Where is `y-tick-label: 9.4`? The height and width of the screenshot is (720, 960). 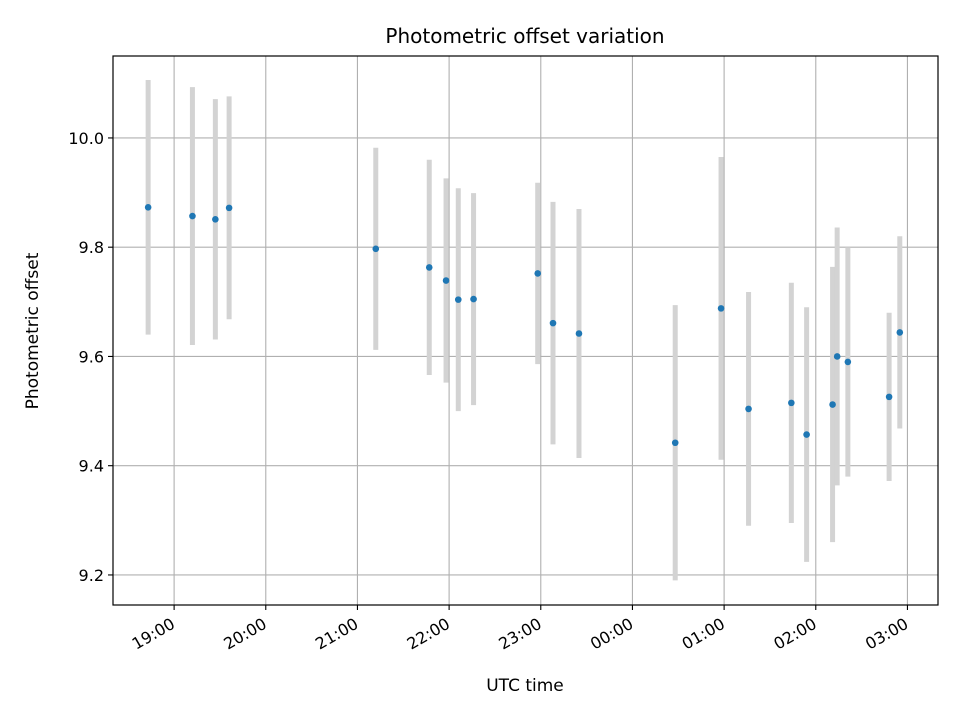 y-tick-label: 9.4 is located at coordinates (91, 466).